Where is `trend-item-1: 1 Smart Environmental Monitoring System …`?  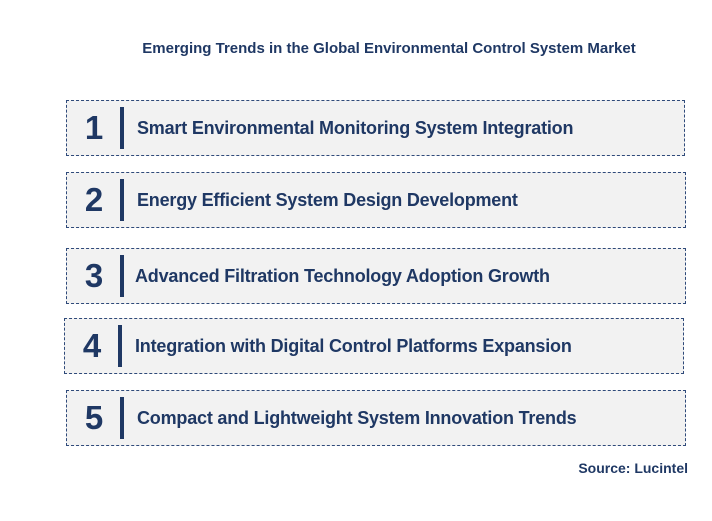
trend-item-1: 1 Smart Environmental Monitoring System … is located at coordinates (375, 128).